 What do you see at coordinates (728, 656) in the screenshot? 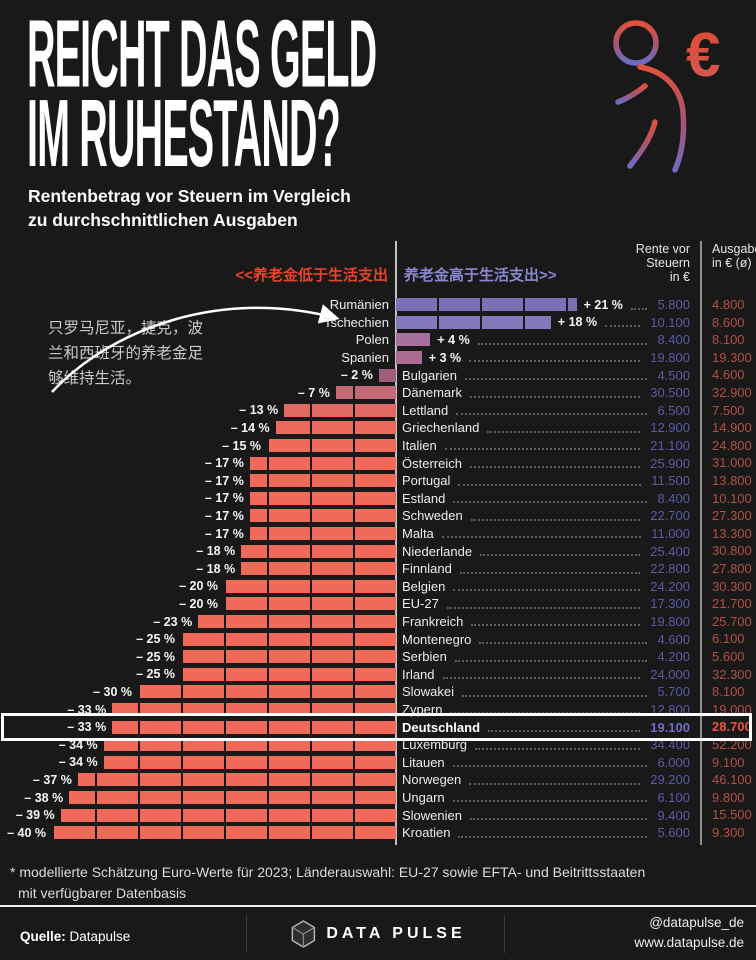
I see `ausgaben-value: 5.600` at bounding box center [728, 656].